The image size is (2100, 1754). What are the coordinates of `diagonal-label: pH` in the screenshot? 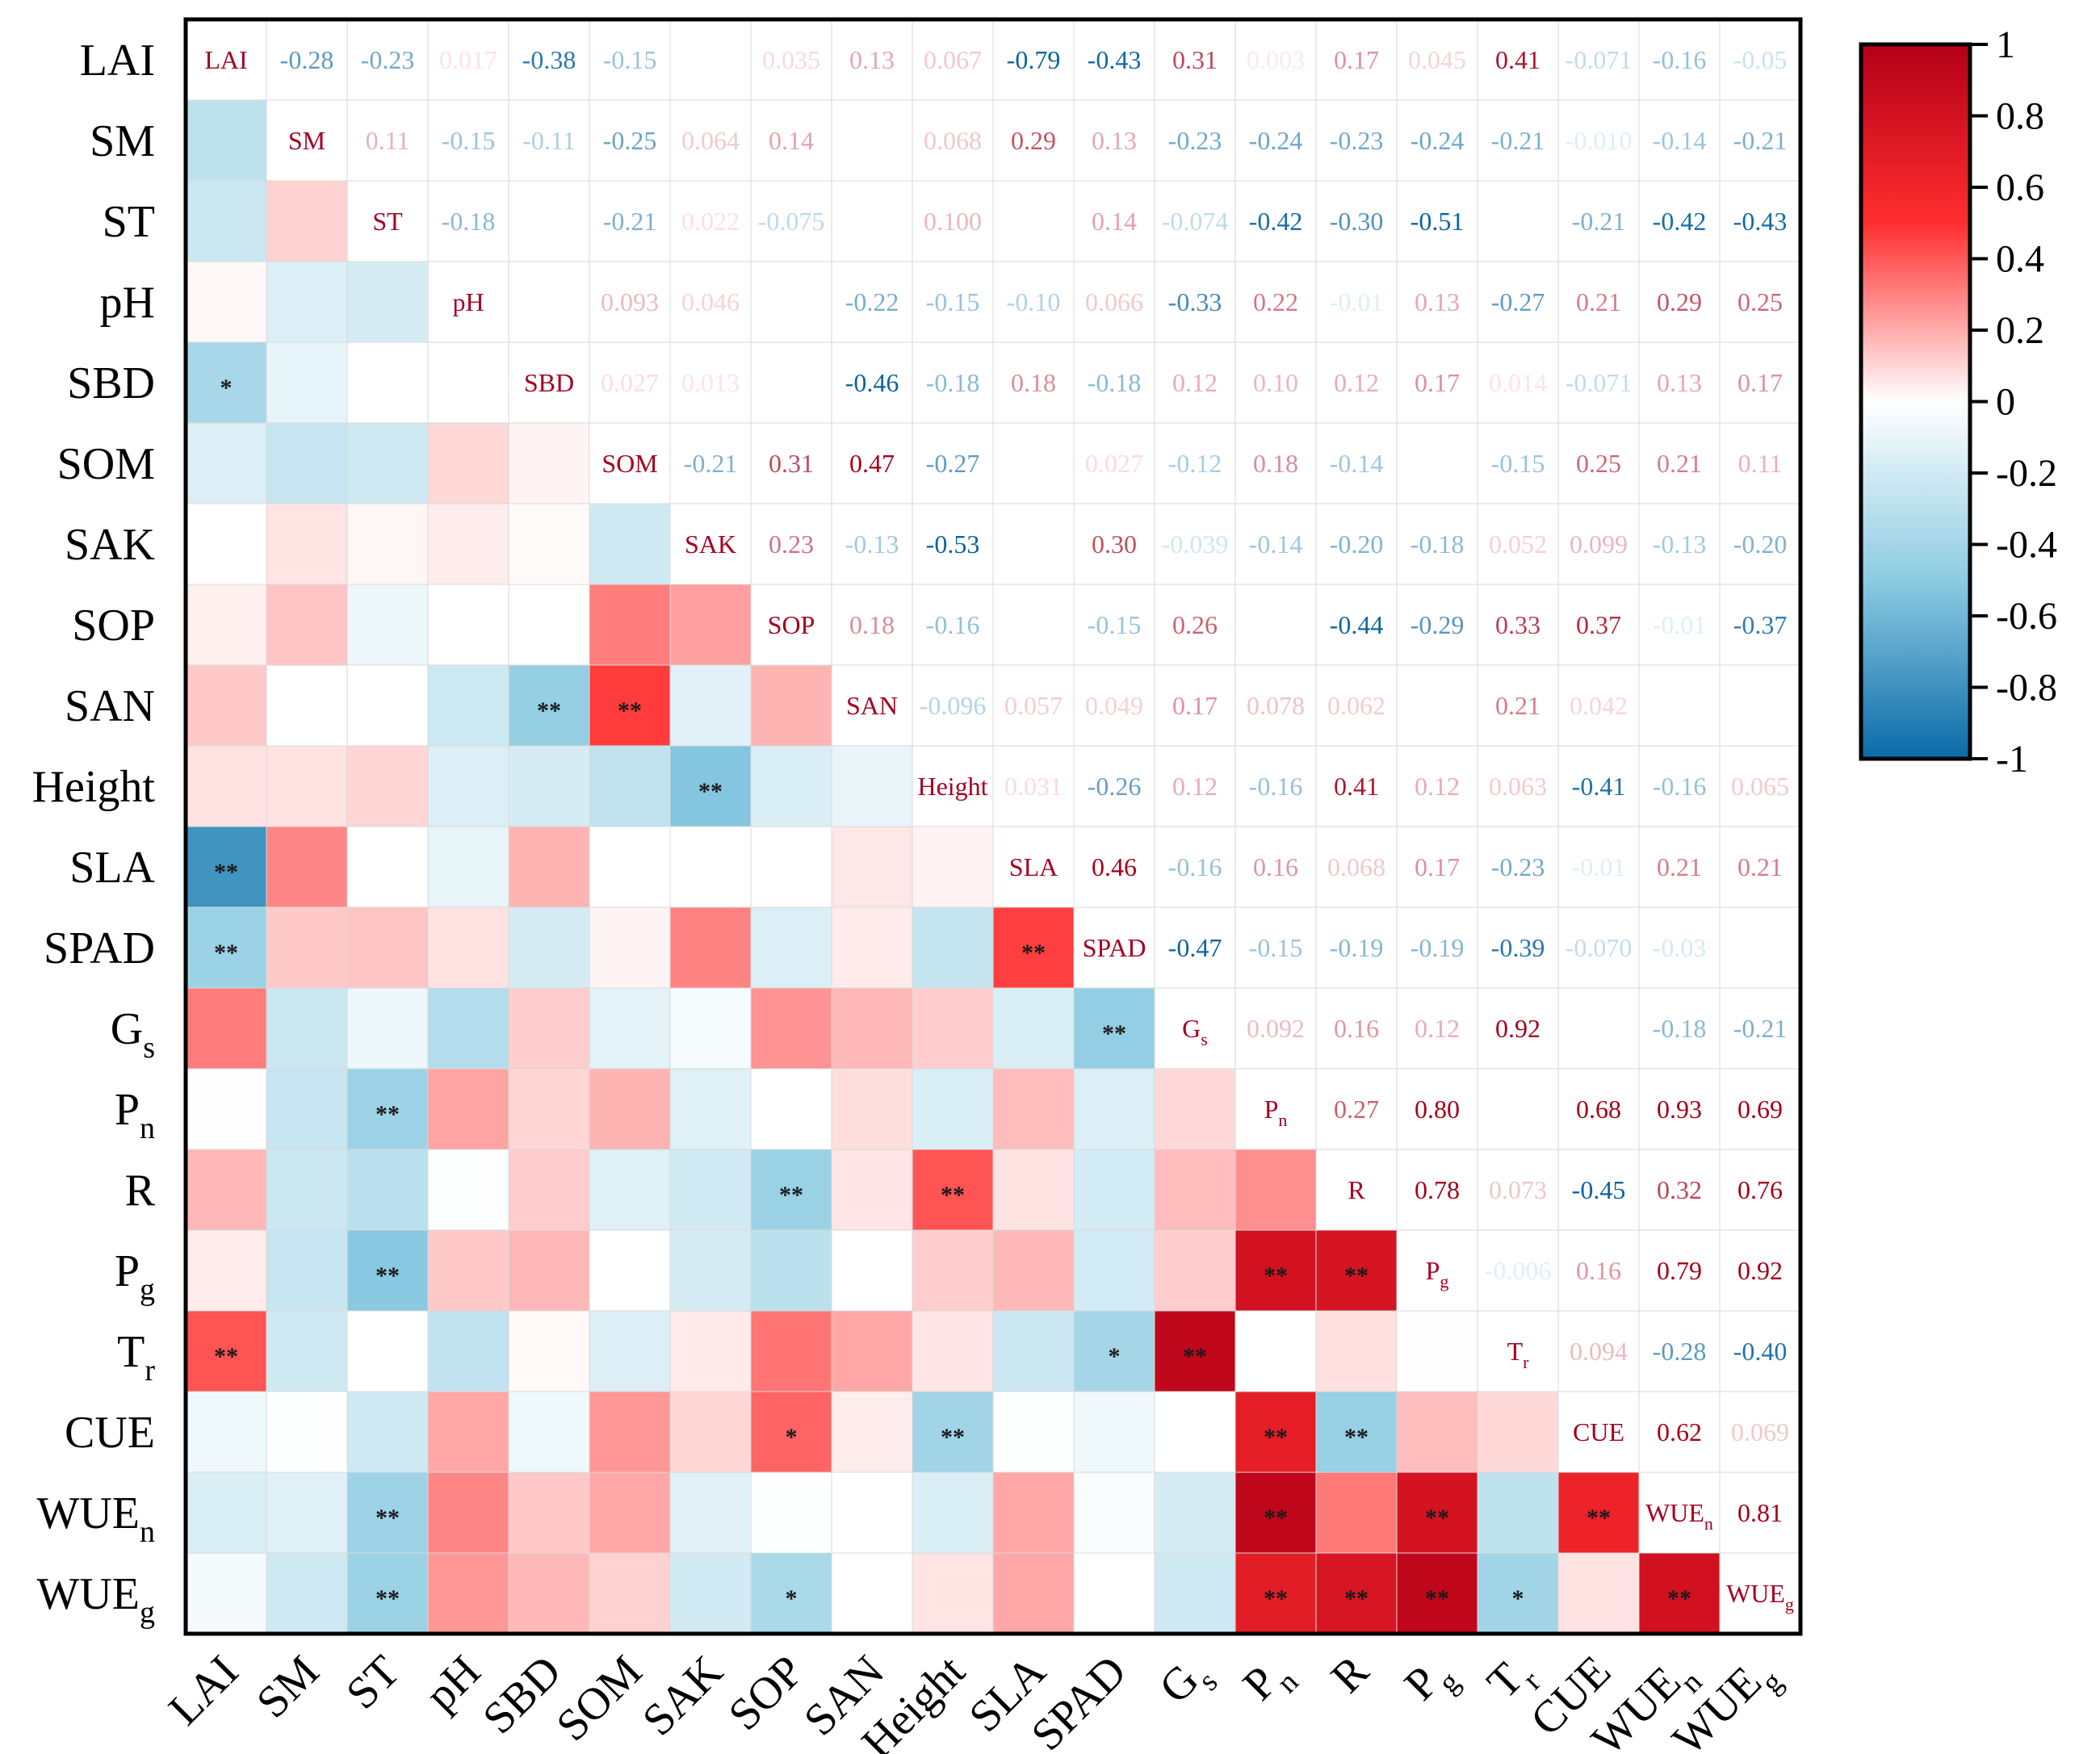 It's located at (468, 301).